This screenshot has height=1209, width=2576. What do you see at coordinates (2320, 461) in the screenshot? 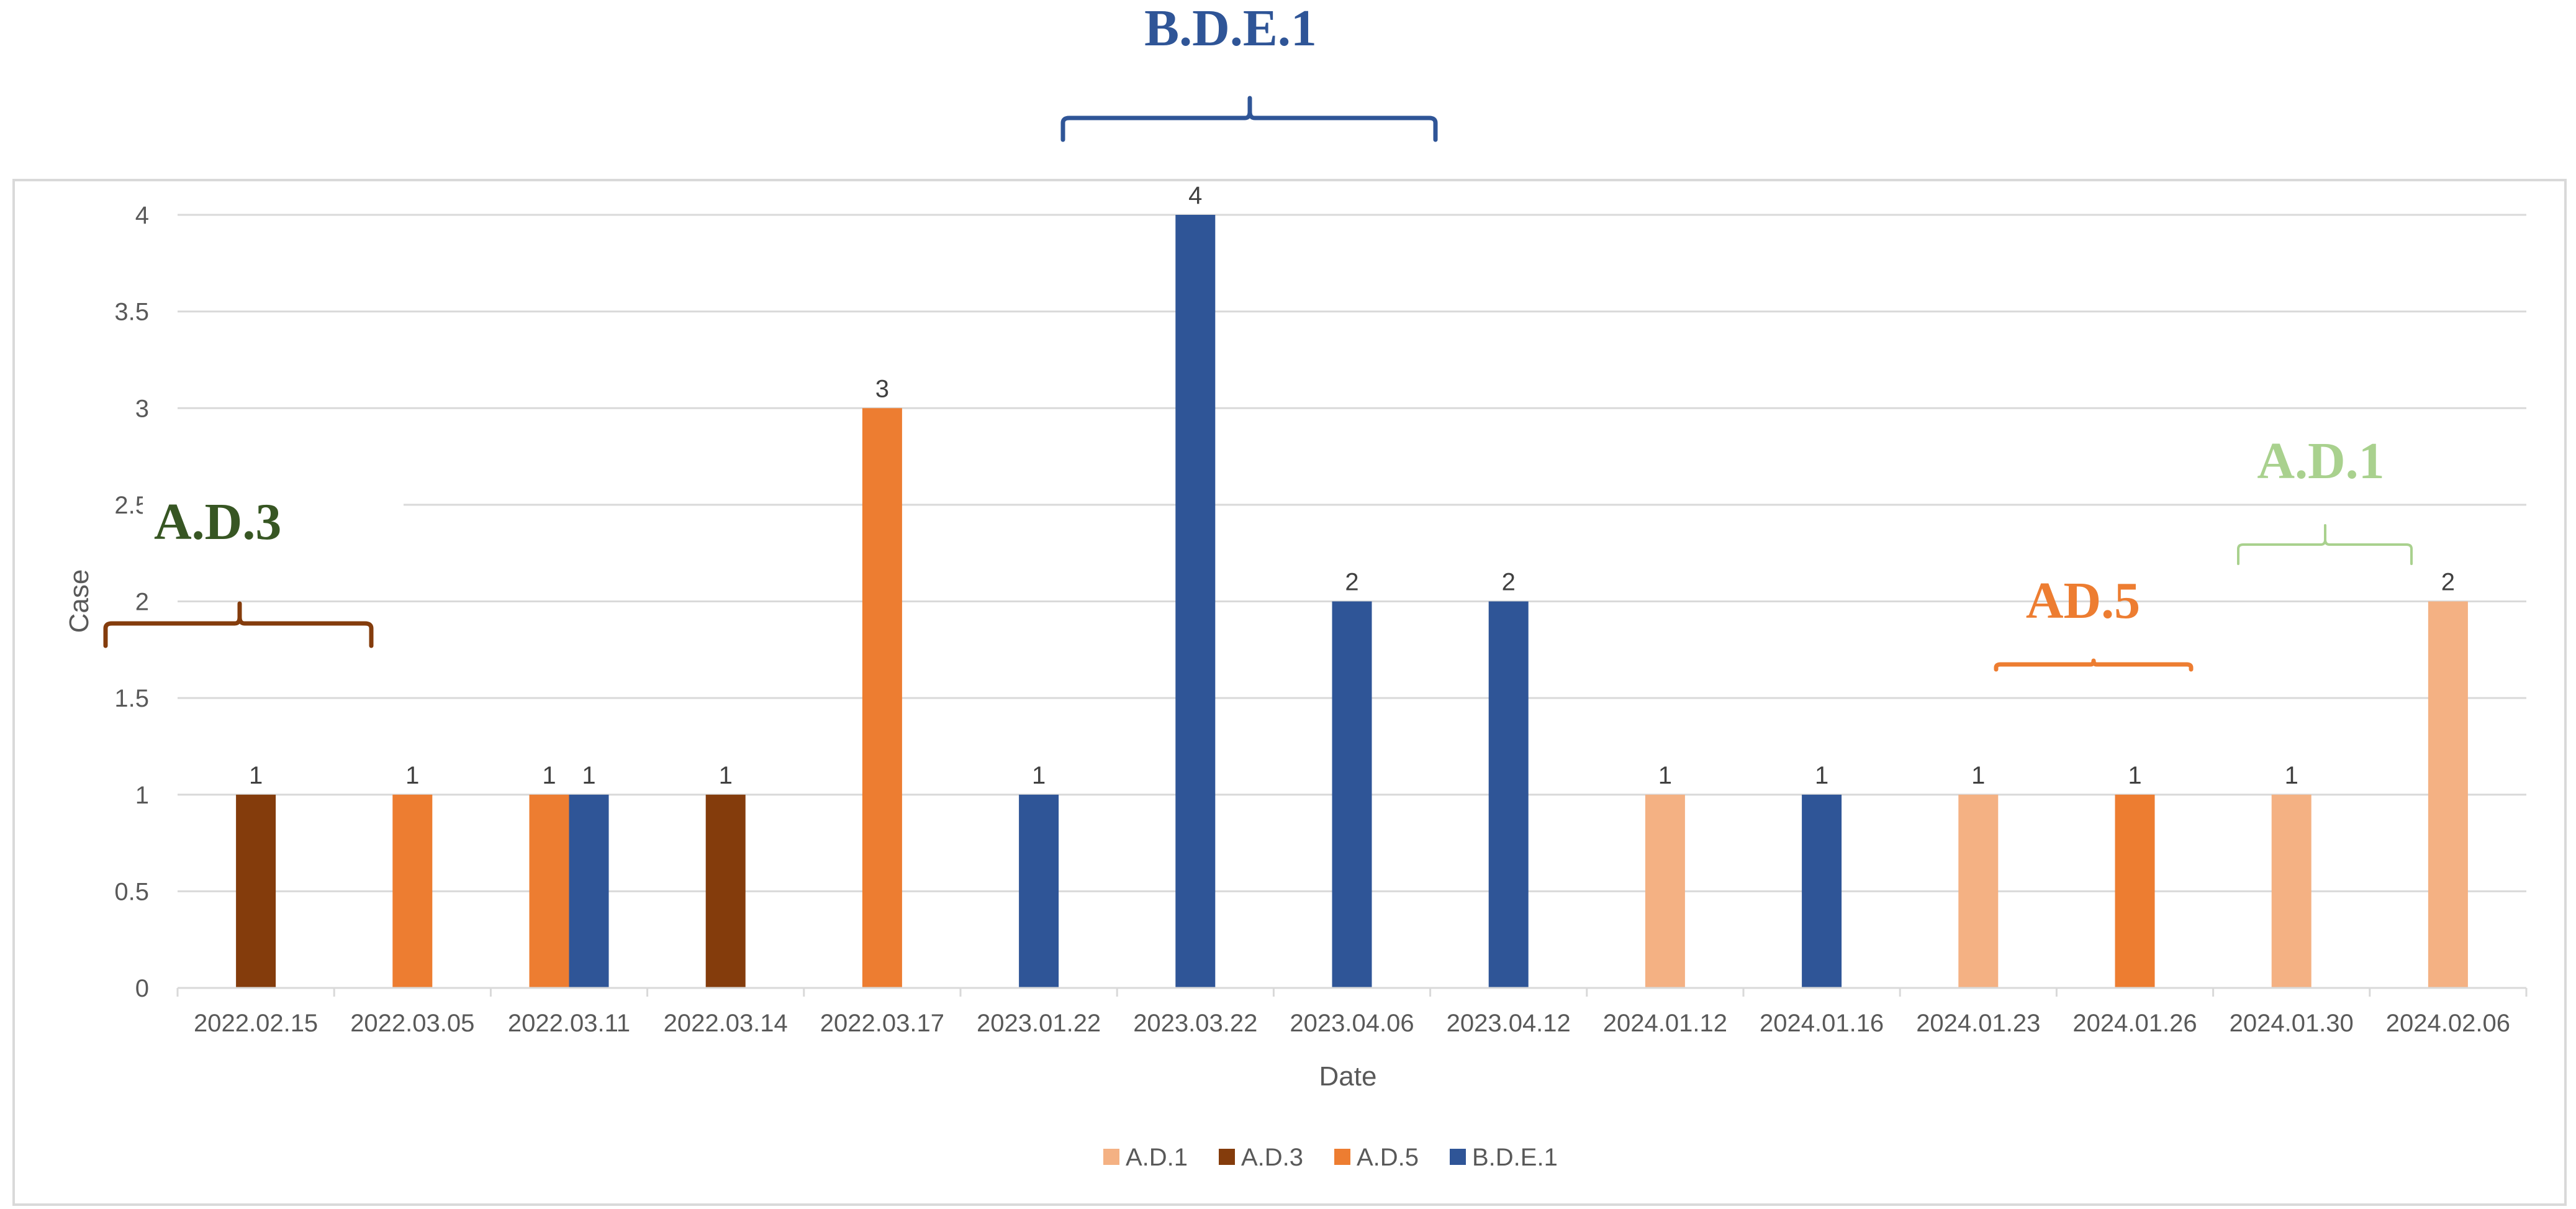
I see `annotation-ad1-label: A.D.1` at bounding box center [2320, 461].